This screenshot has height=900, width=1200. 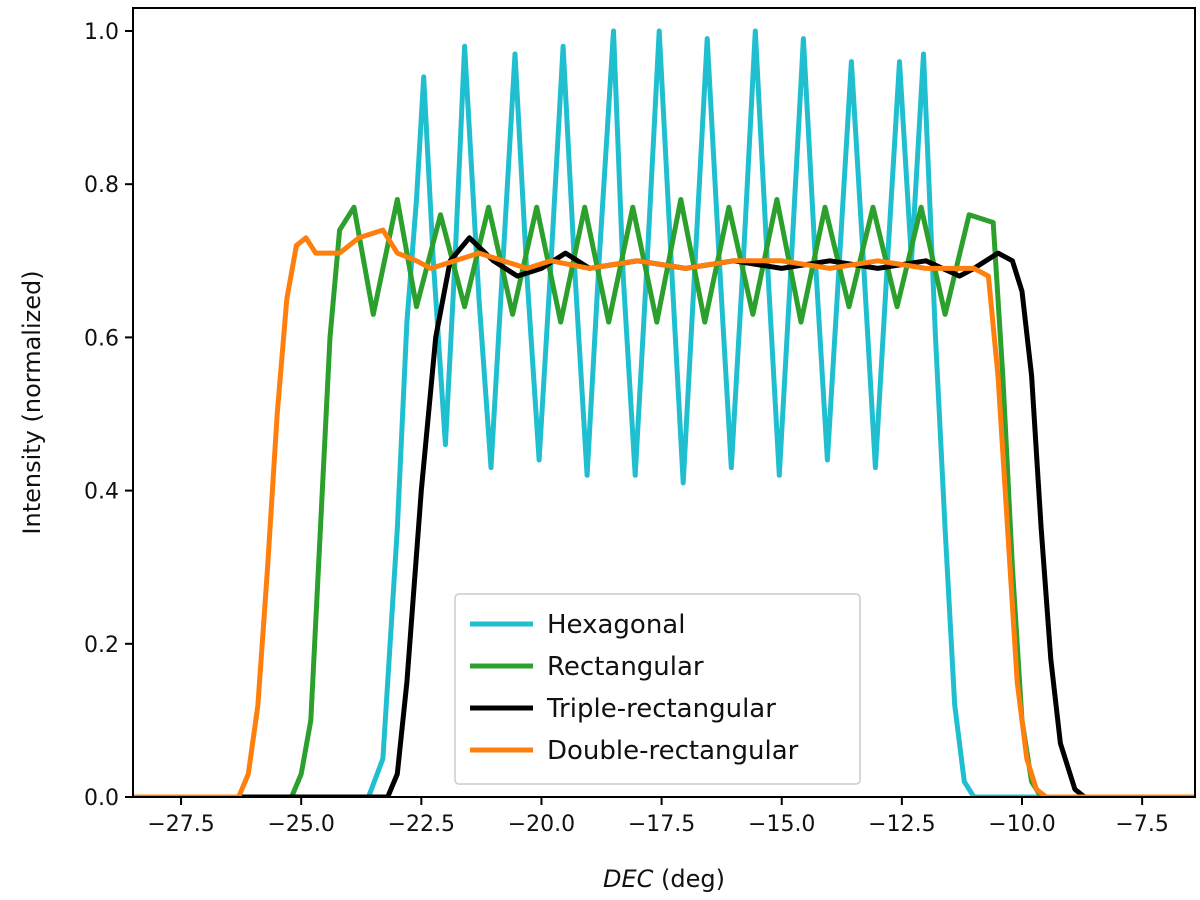 What do you see at coordinates (901, 824) in the screenshot?
I see `x-tick-label: −12.5` at bounding box center [901, 824].